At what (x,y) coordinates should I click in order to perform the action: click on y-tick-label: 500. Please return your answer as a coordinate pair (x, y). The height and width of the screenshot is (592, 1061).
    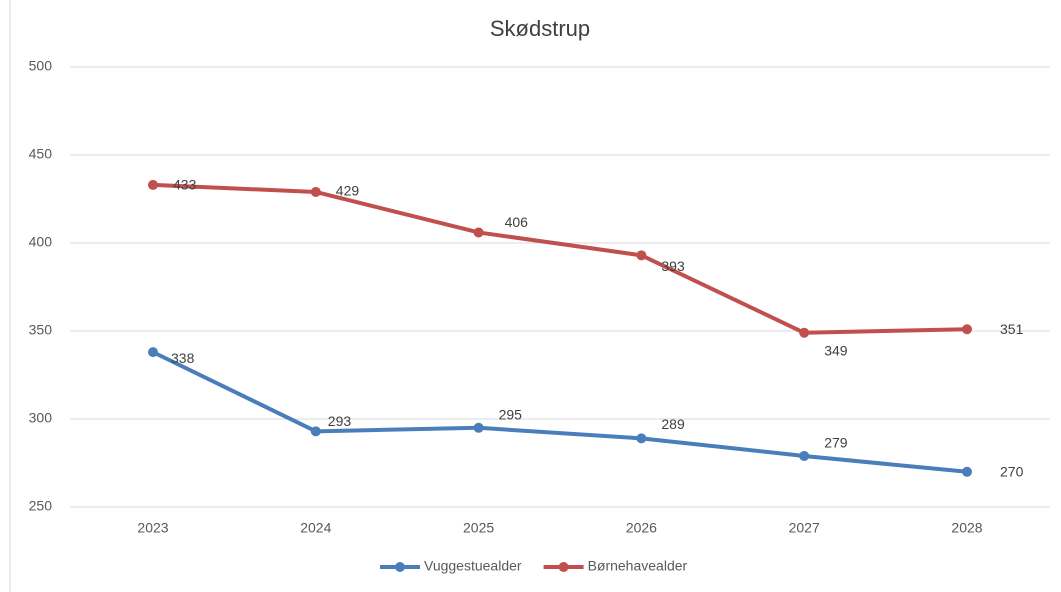
    Looking at the image, I should click on (41, 66).